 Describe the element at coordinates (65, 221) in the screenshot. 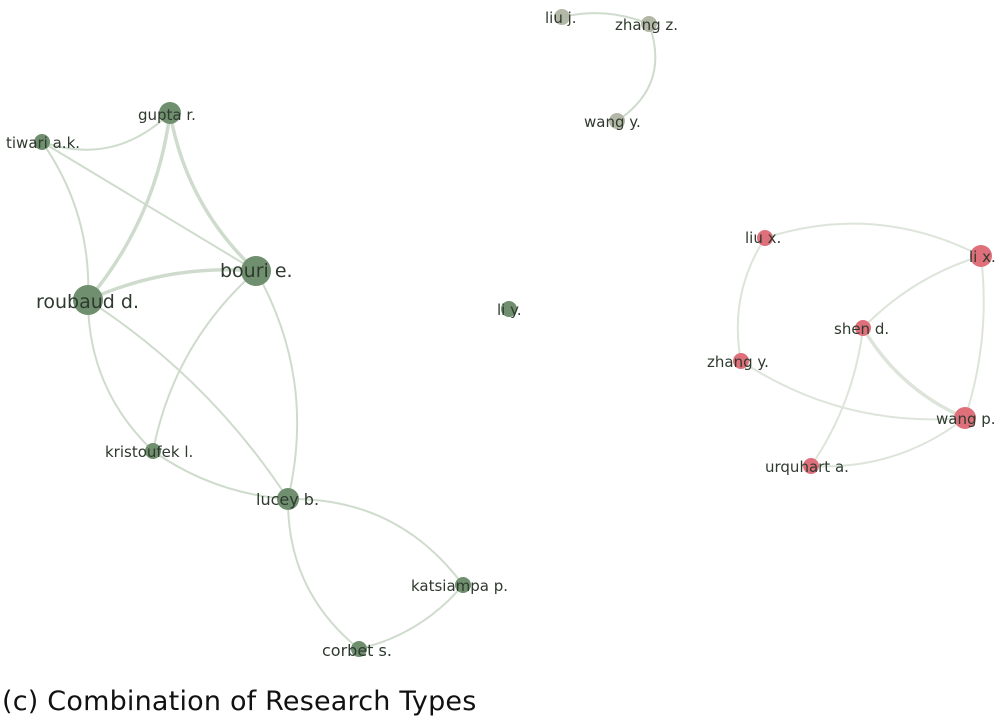

I see `edge-tiwari-roubaud` at that location.